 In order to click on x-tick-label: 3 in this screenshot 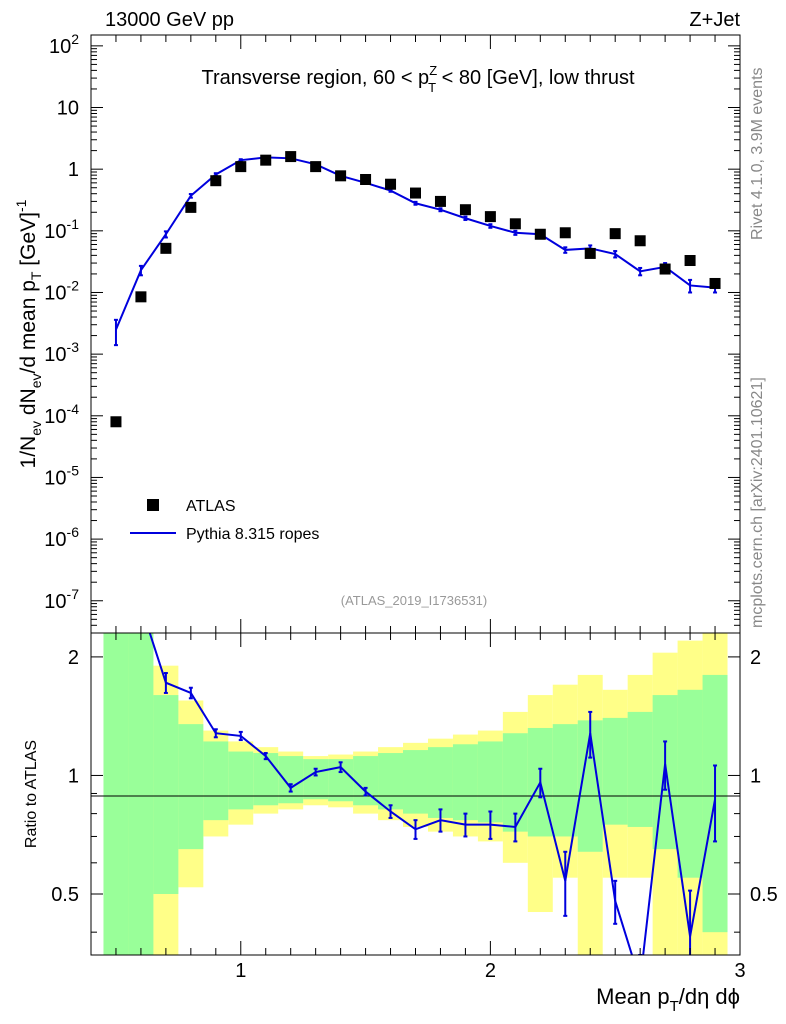, I will do `click(739, 971)`.